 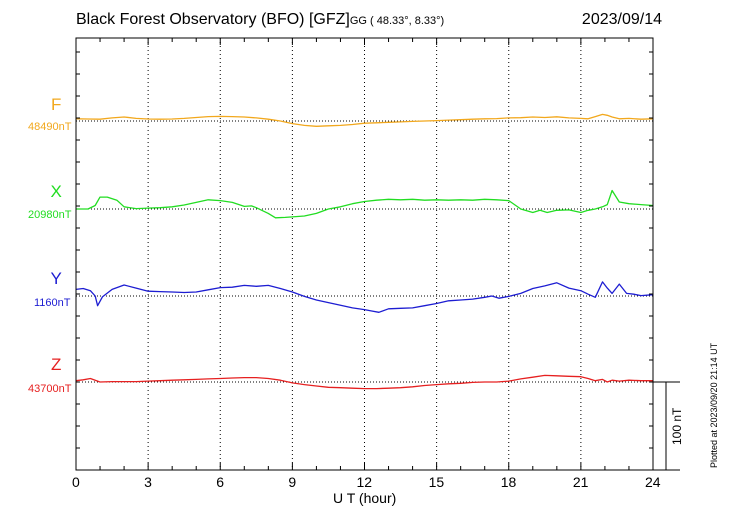 I want to click on trace-x, so click(x=365, y=204).